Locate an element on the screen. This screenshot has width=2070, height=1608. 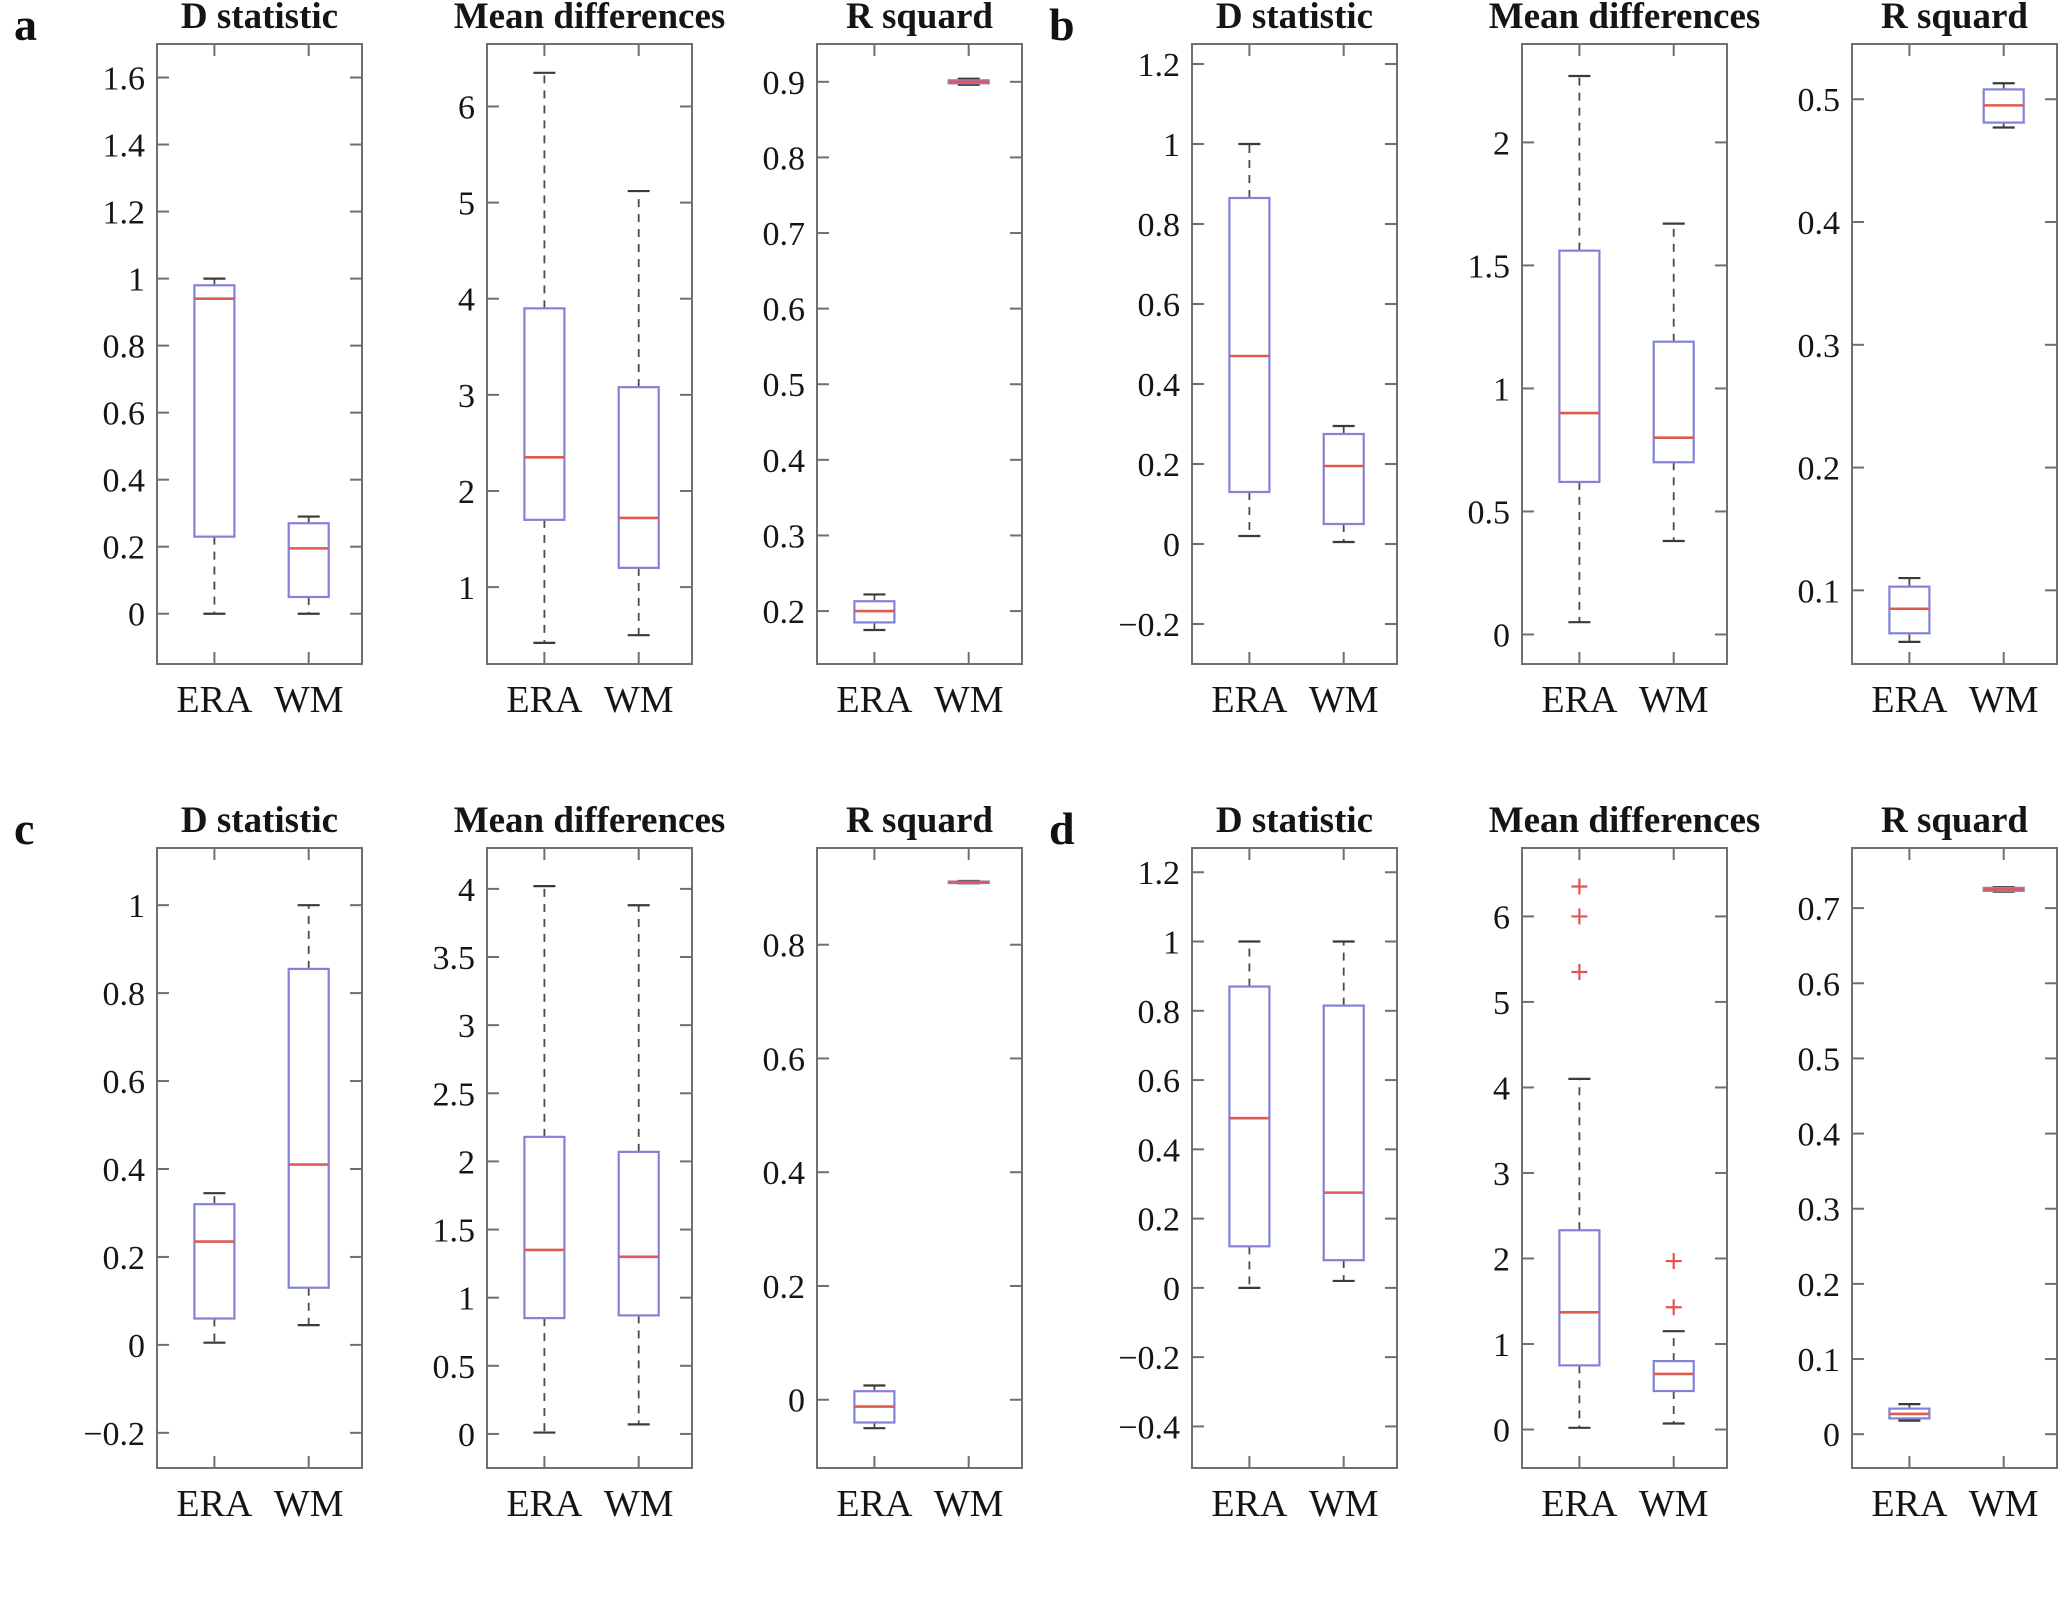
boxplot-a-d-statistic: D statistic 0 0.2 0.4 0.6 0.8 1 1.2 1.4 1.6 ERA WM is located at coordinates (233, 360).